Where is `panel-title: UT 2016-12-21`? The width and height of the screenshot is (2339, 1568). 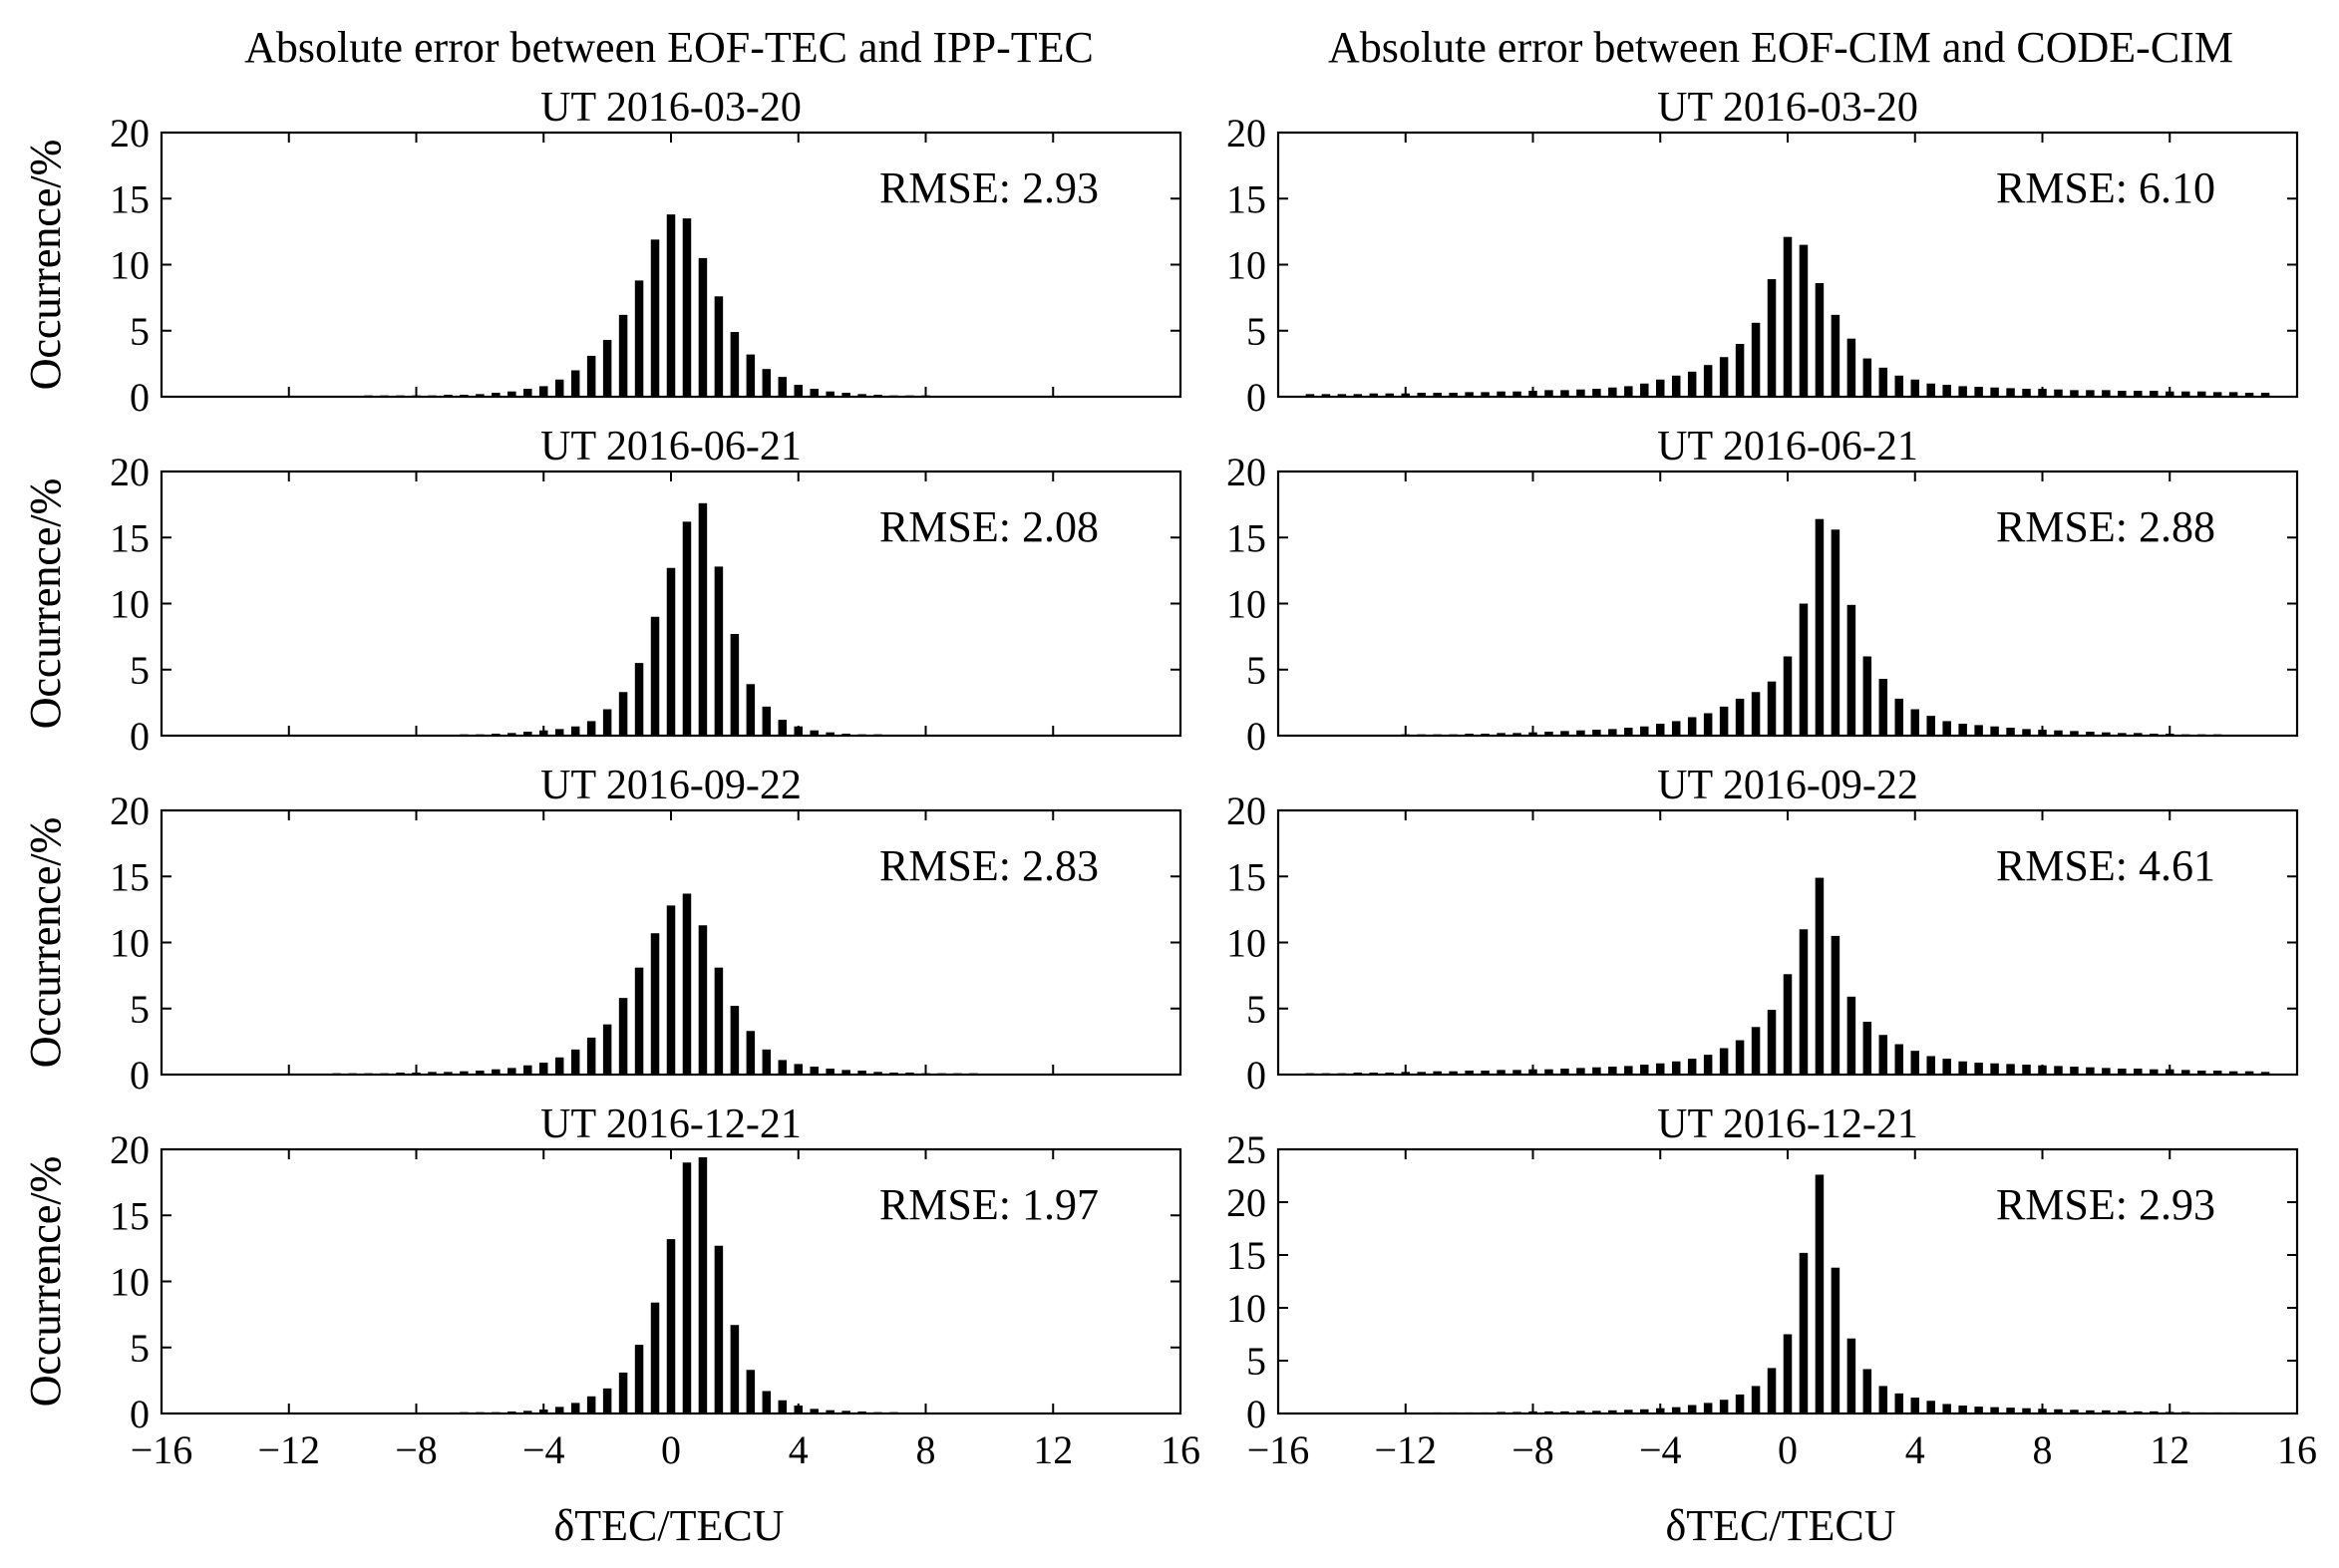 panel-title: UT 2016-12-21 is located at coordinates (1787, 1124).